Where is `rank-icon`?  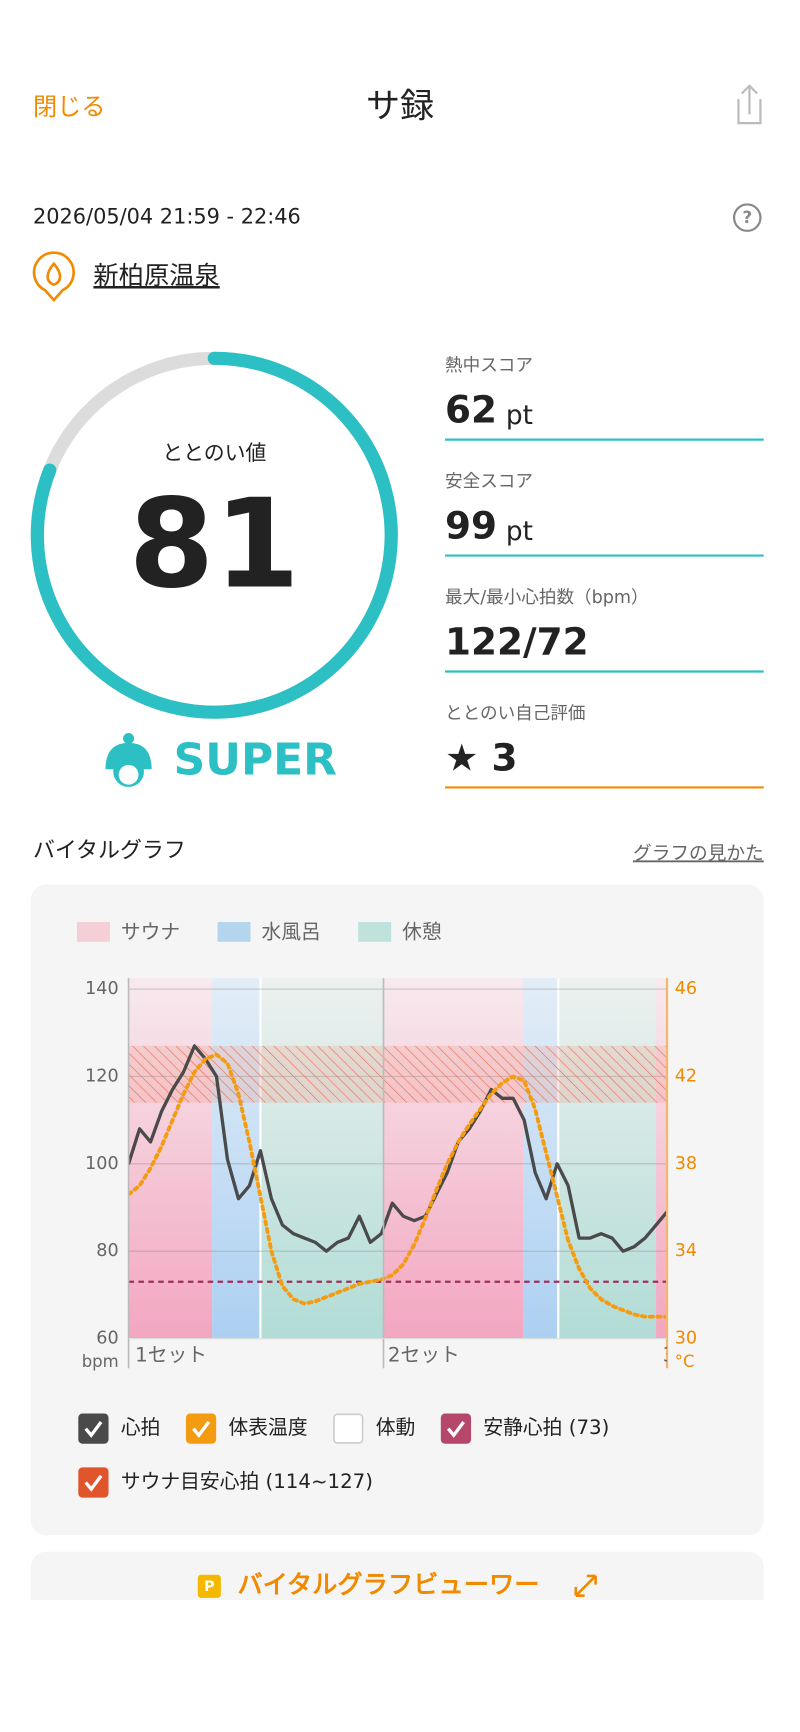 rank-icon is located at coordinates (128, 760).